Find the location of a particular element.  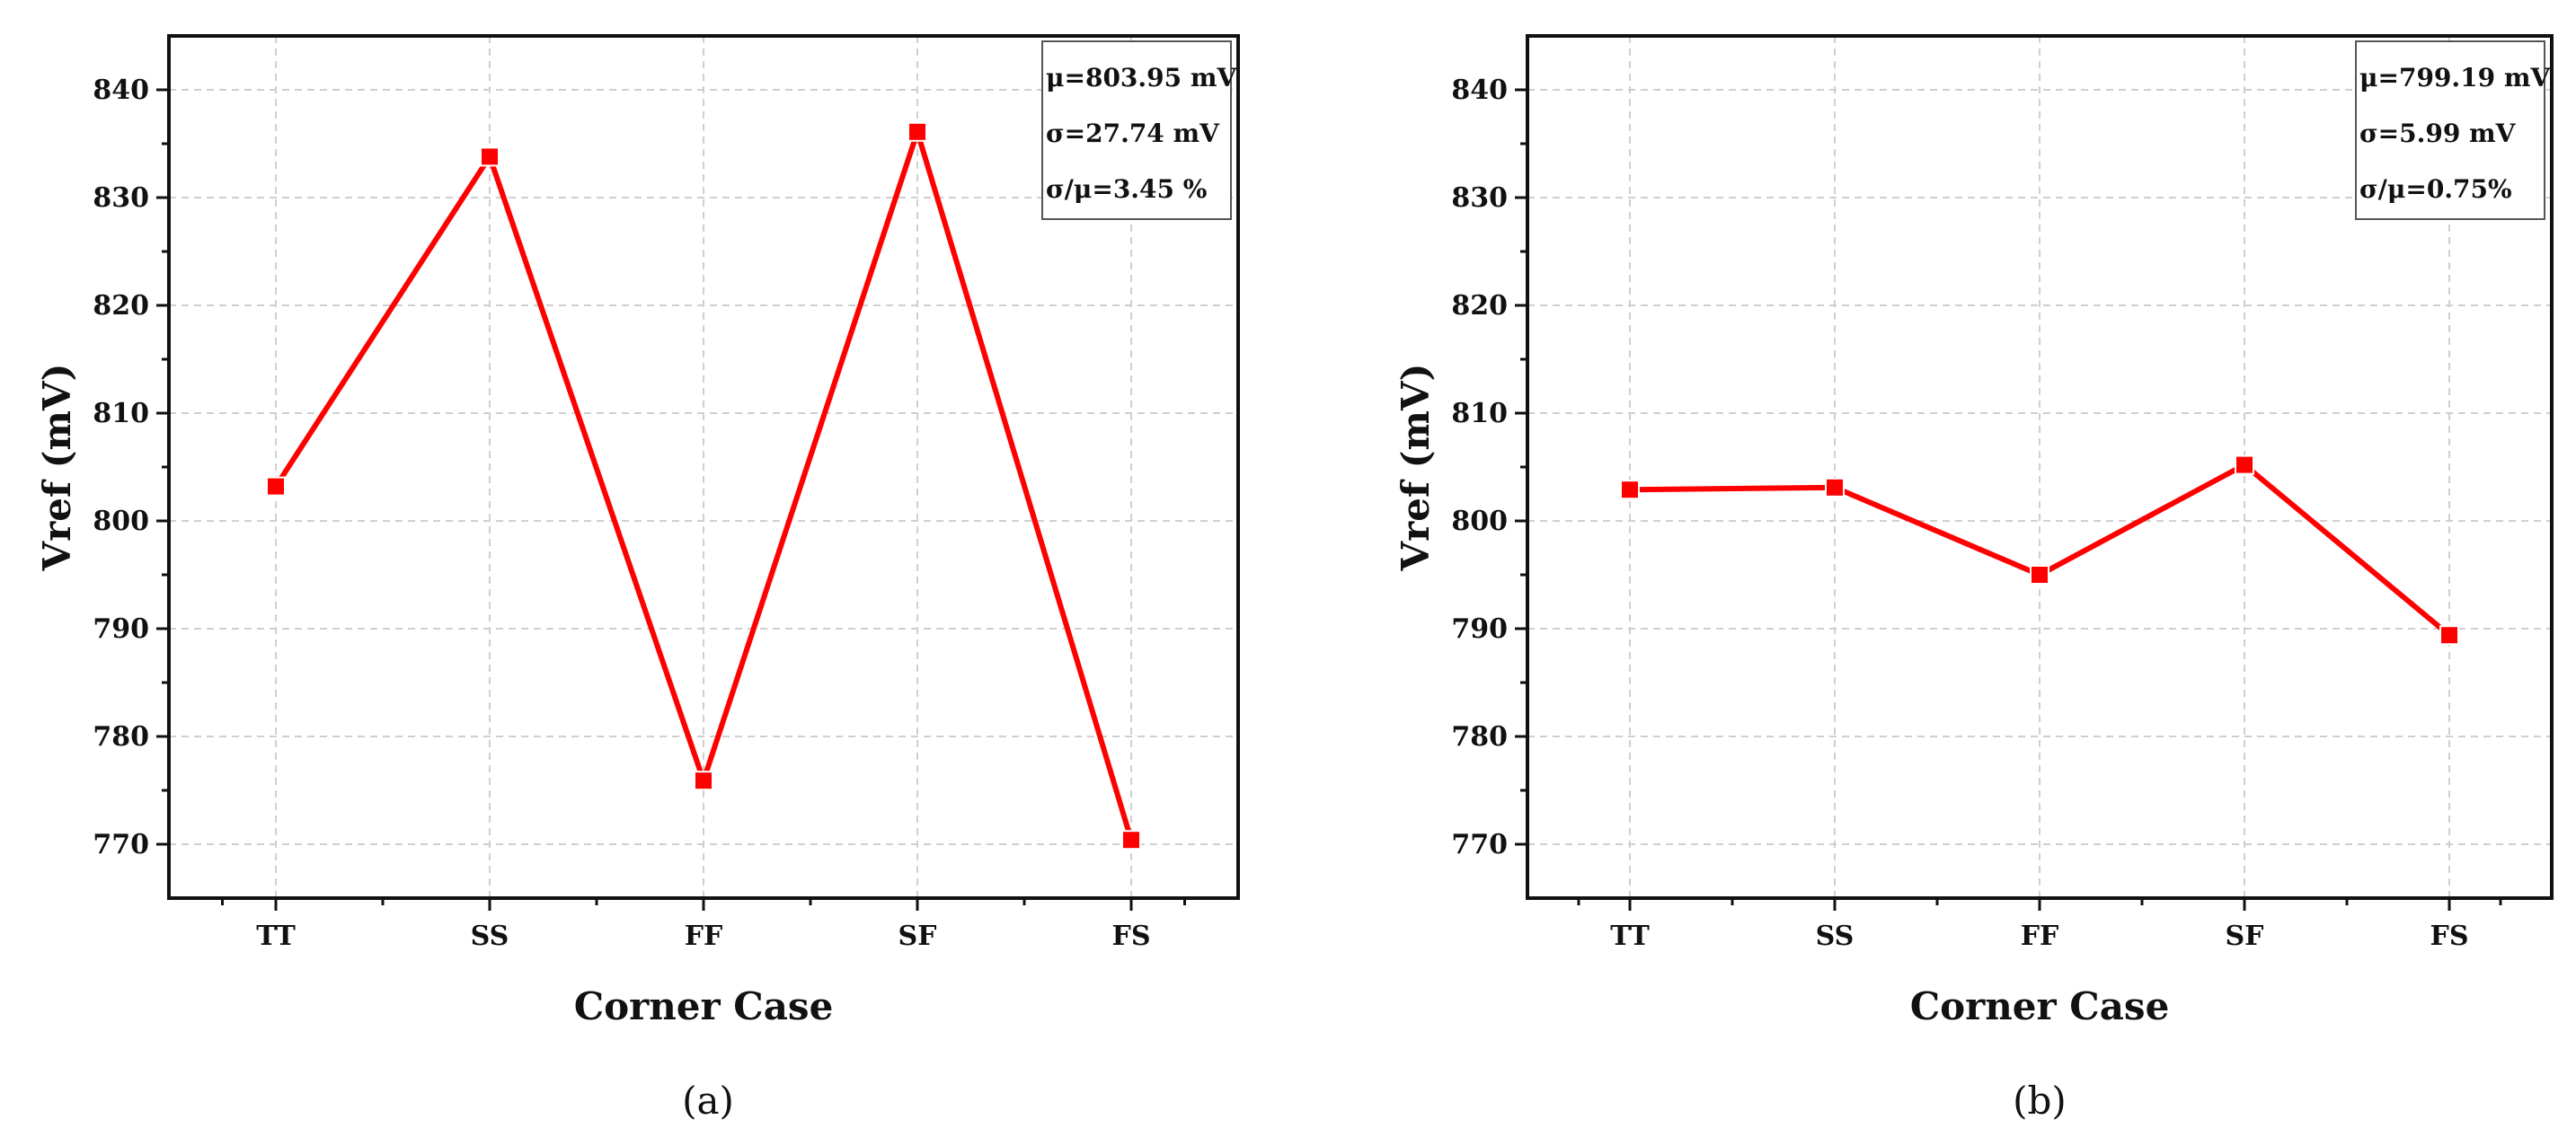

panel-label: (a) is located at coordinates (708, 1101).